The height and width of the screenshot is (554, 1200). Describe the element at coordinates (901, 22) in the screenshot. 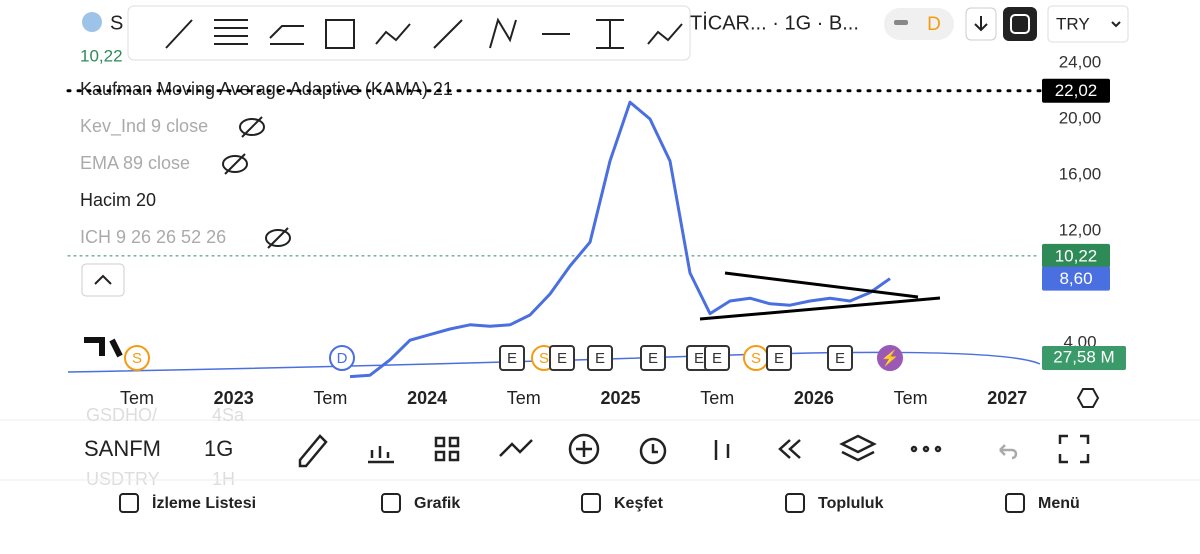

I see `minus` at that location.